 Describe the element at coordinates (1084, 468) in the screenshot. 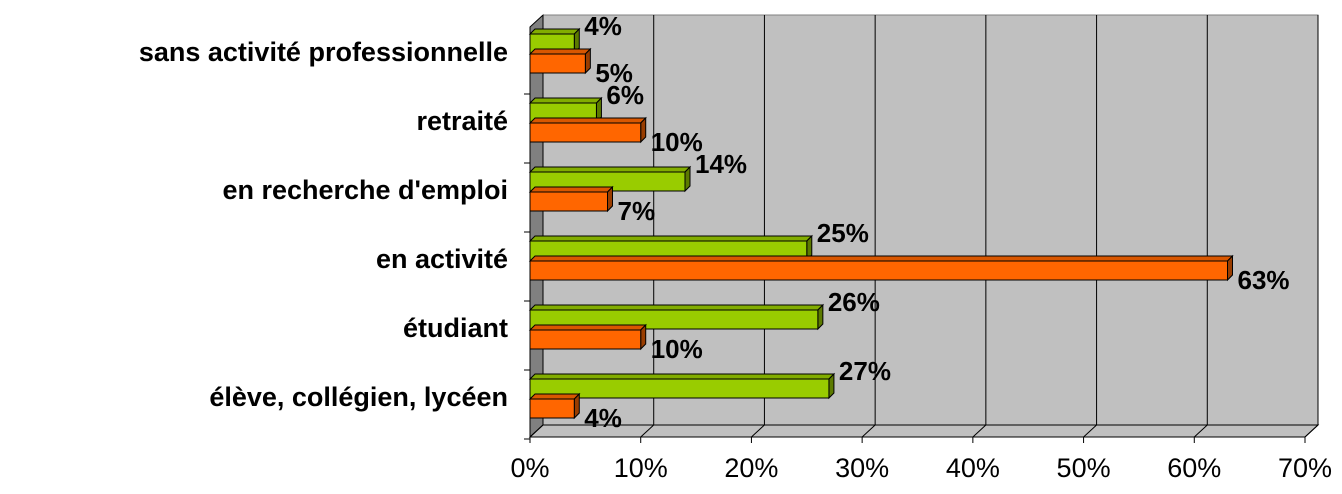

I see `x-tick-label: 50%` at that location.